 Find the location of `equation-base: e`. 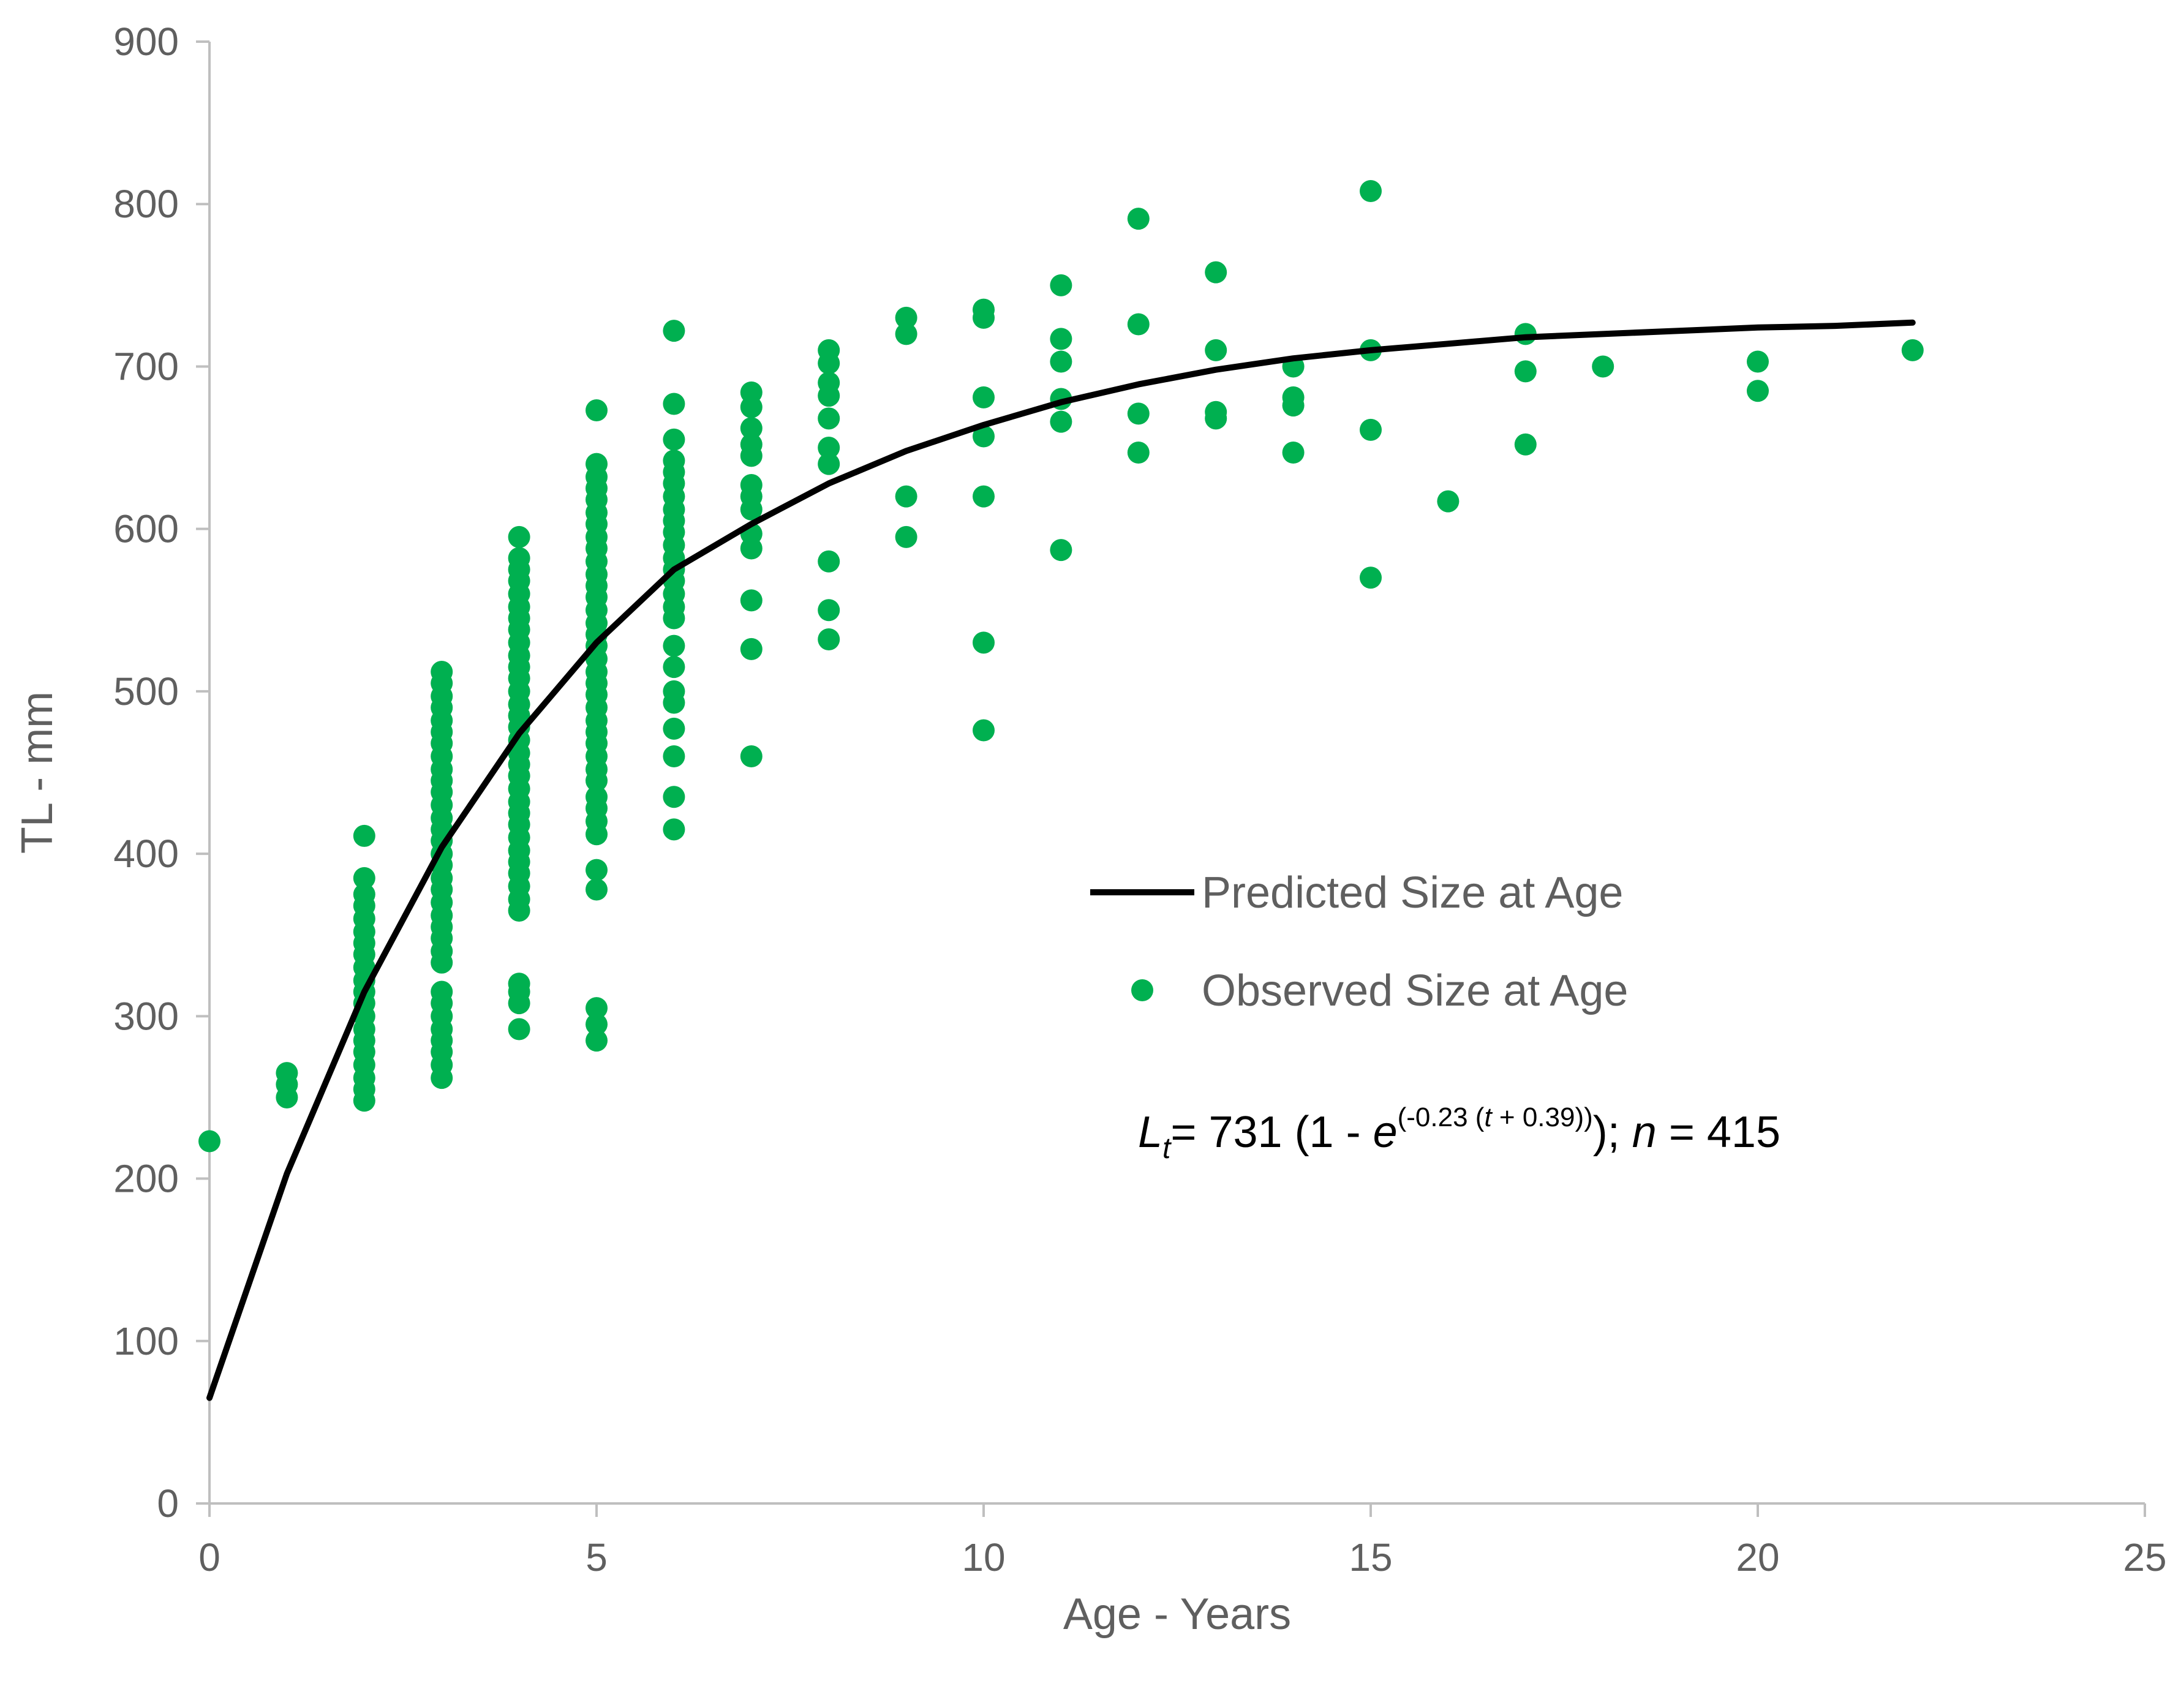

equation-base: e is located at coordinates (1386, 1132).